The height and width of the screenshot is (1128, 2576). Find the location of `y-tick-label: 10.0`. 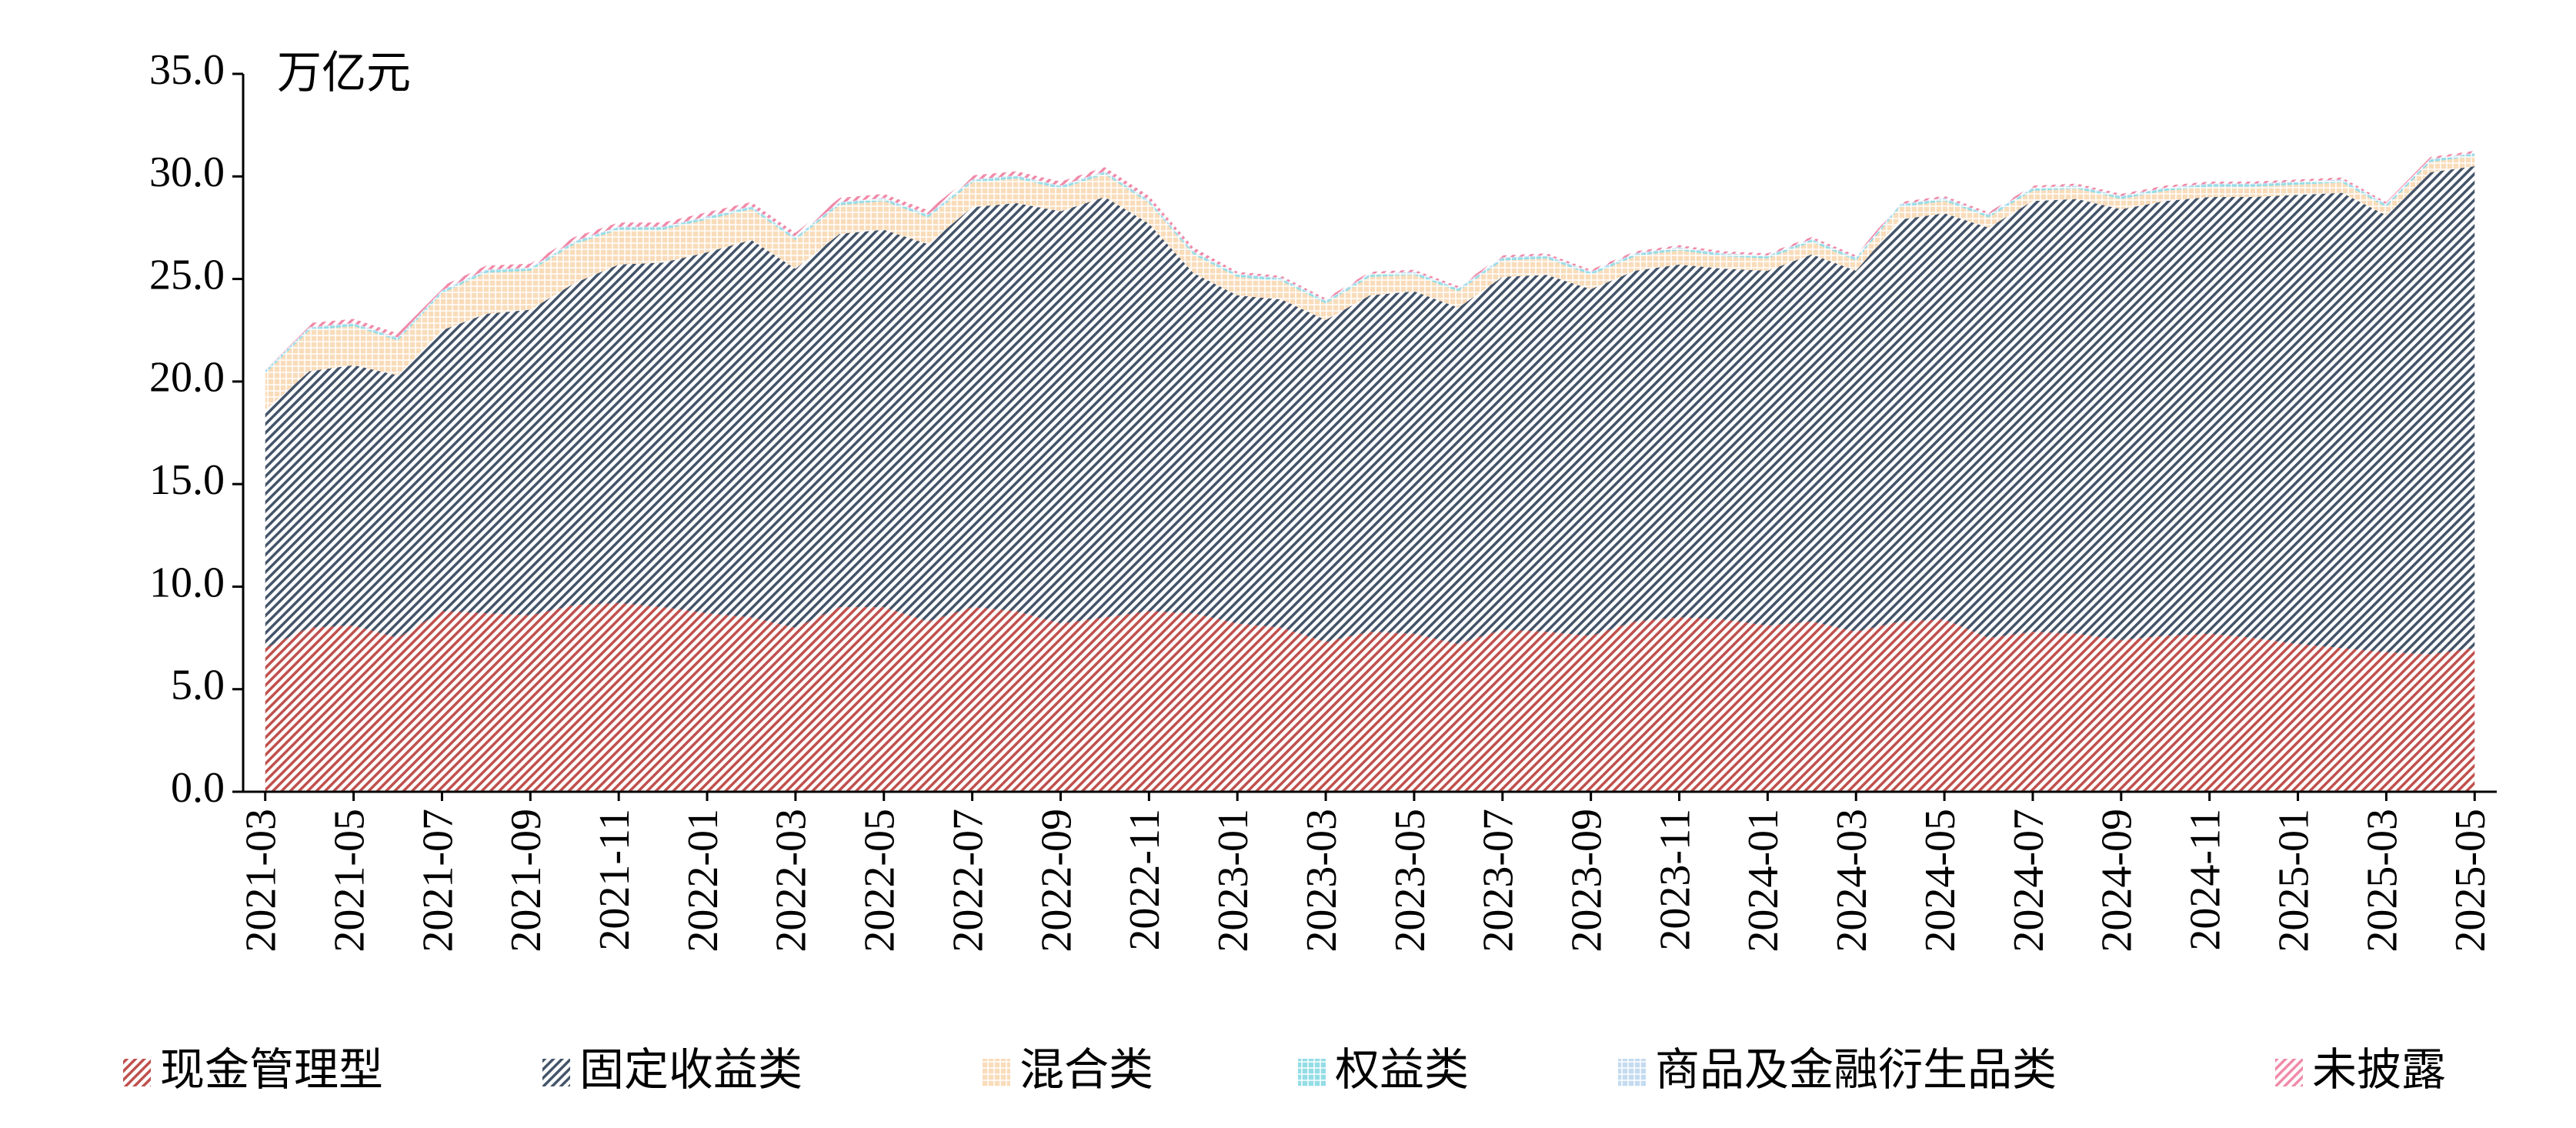

y-tick-label: 10.0 is located at coordinates (187, 582).